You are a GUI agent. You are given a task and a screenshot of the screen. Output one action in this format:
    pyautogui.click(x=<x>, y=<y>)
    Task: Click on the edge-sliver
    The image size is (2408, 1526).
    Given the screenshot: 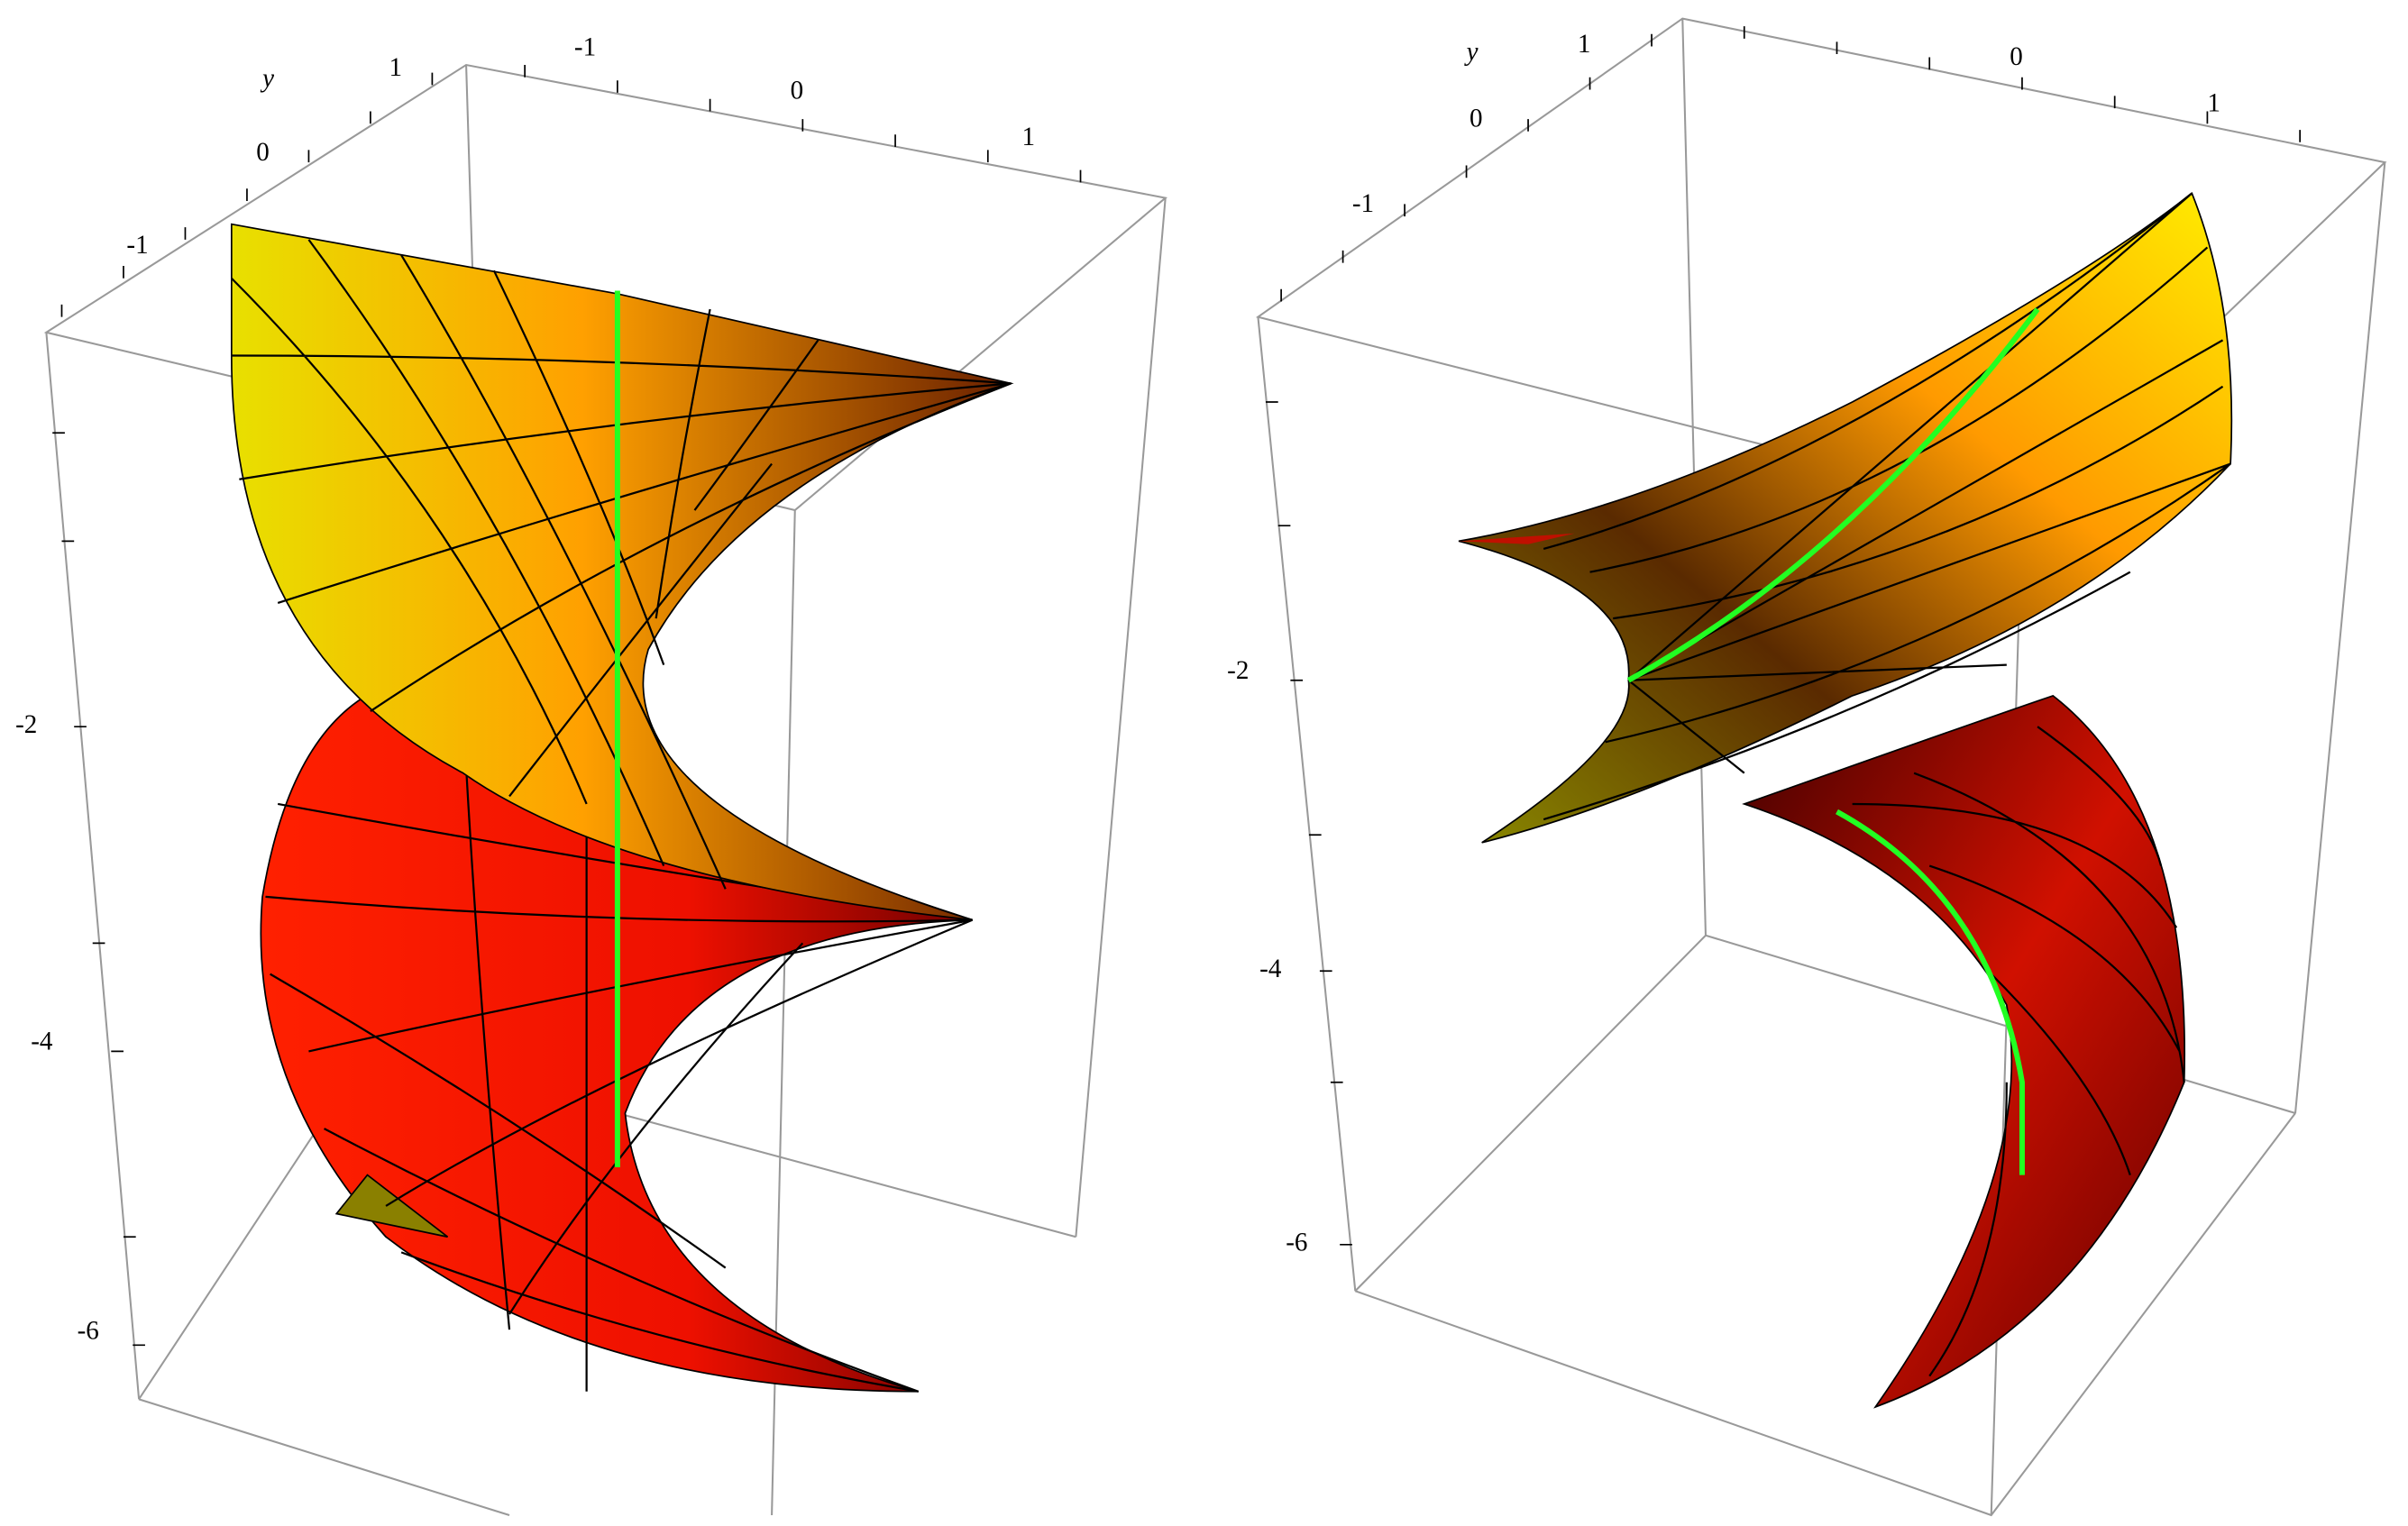 What is the action you would take?
    pyautogui.click(x=1517, y=538)
    